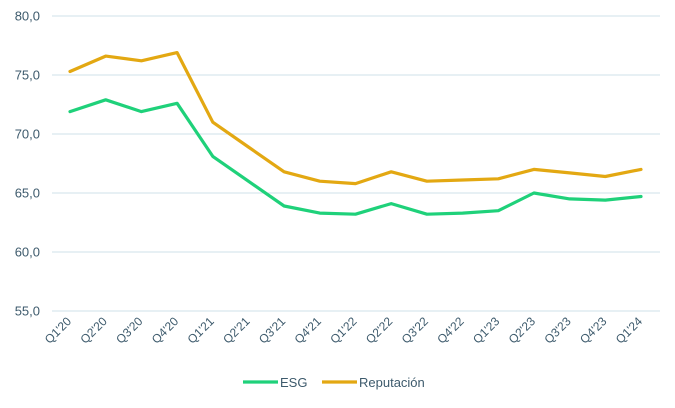 The image size is (675, 408). Describe the element at coordinates (379, 330) in the screenshot. I see `x-tick-label: Q2'22` at that location.